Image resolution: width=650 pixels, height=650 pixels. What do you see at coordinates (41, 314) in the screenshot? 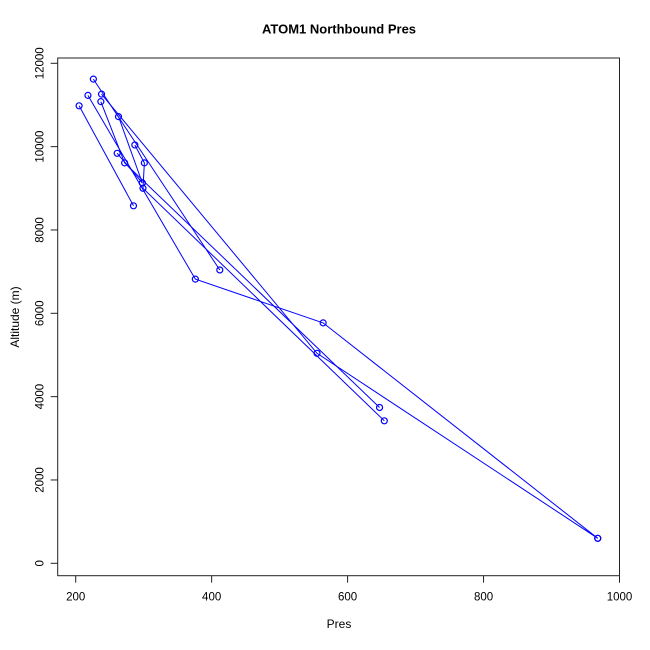
I see `y-tick-label: 6000` at bounding box center [41, 314].